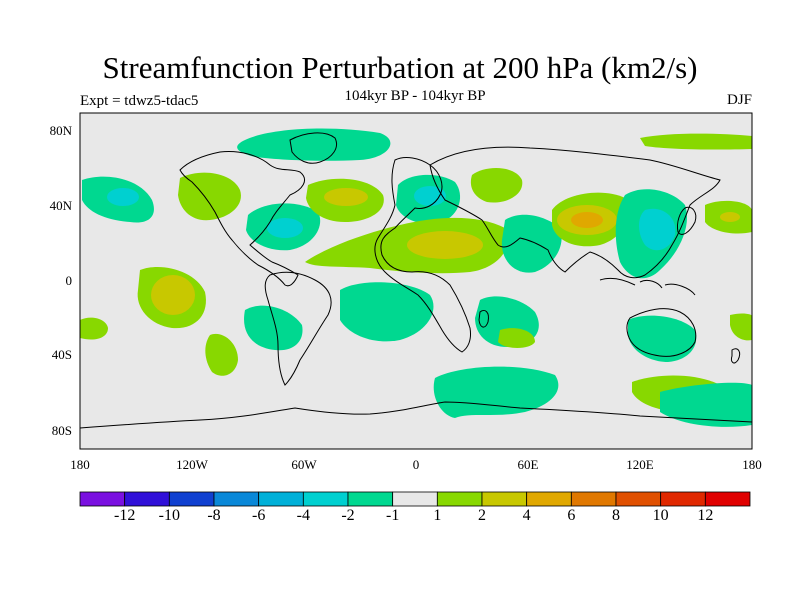  Describe the element at coordinates (242, 219) in the screenshot. I see `coastline-north-america` at that location.